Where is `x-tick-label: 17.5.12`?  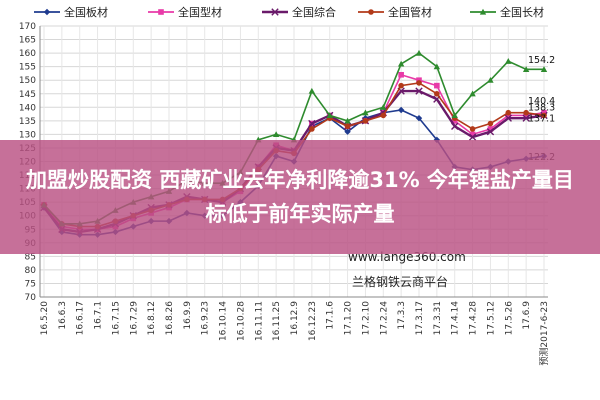 x-tick-label: 17.5.12 is located at coordinates (491, 318).